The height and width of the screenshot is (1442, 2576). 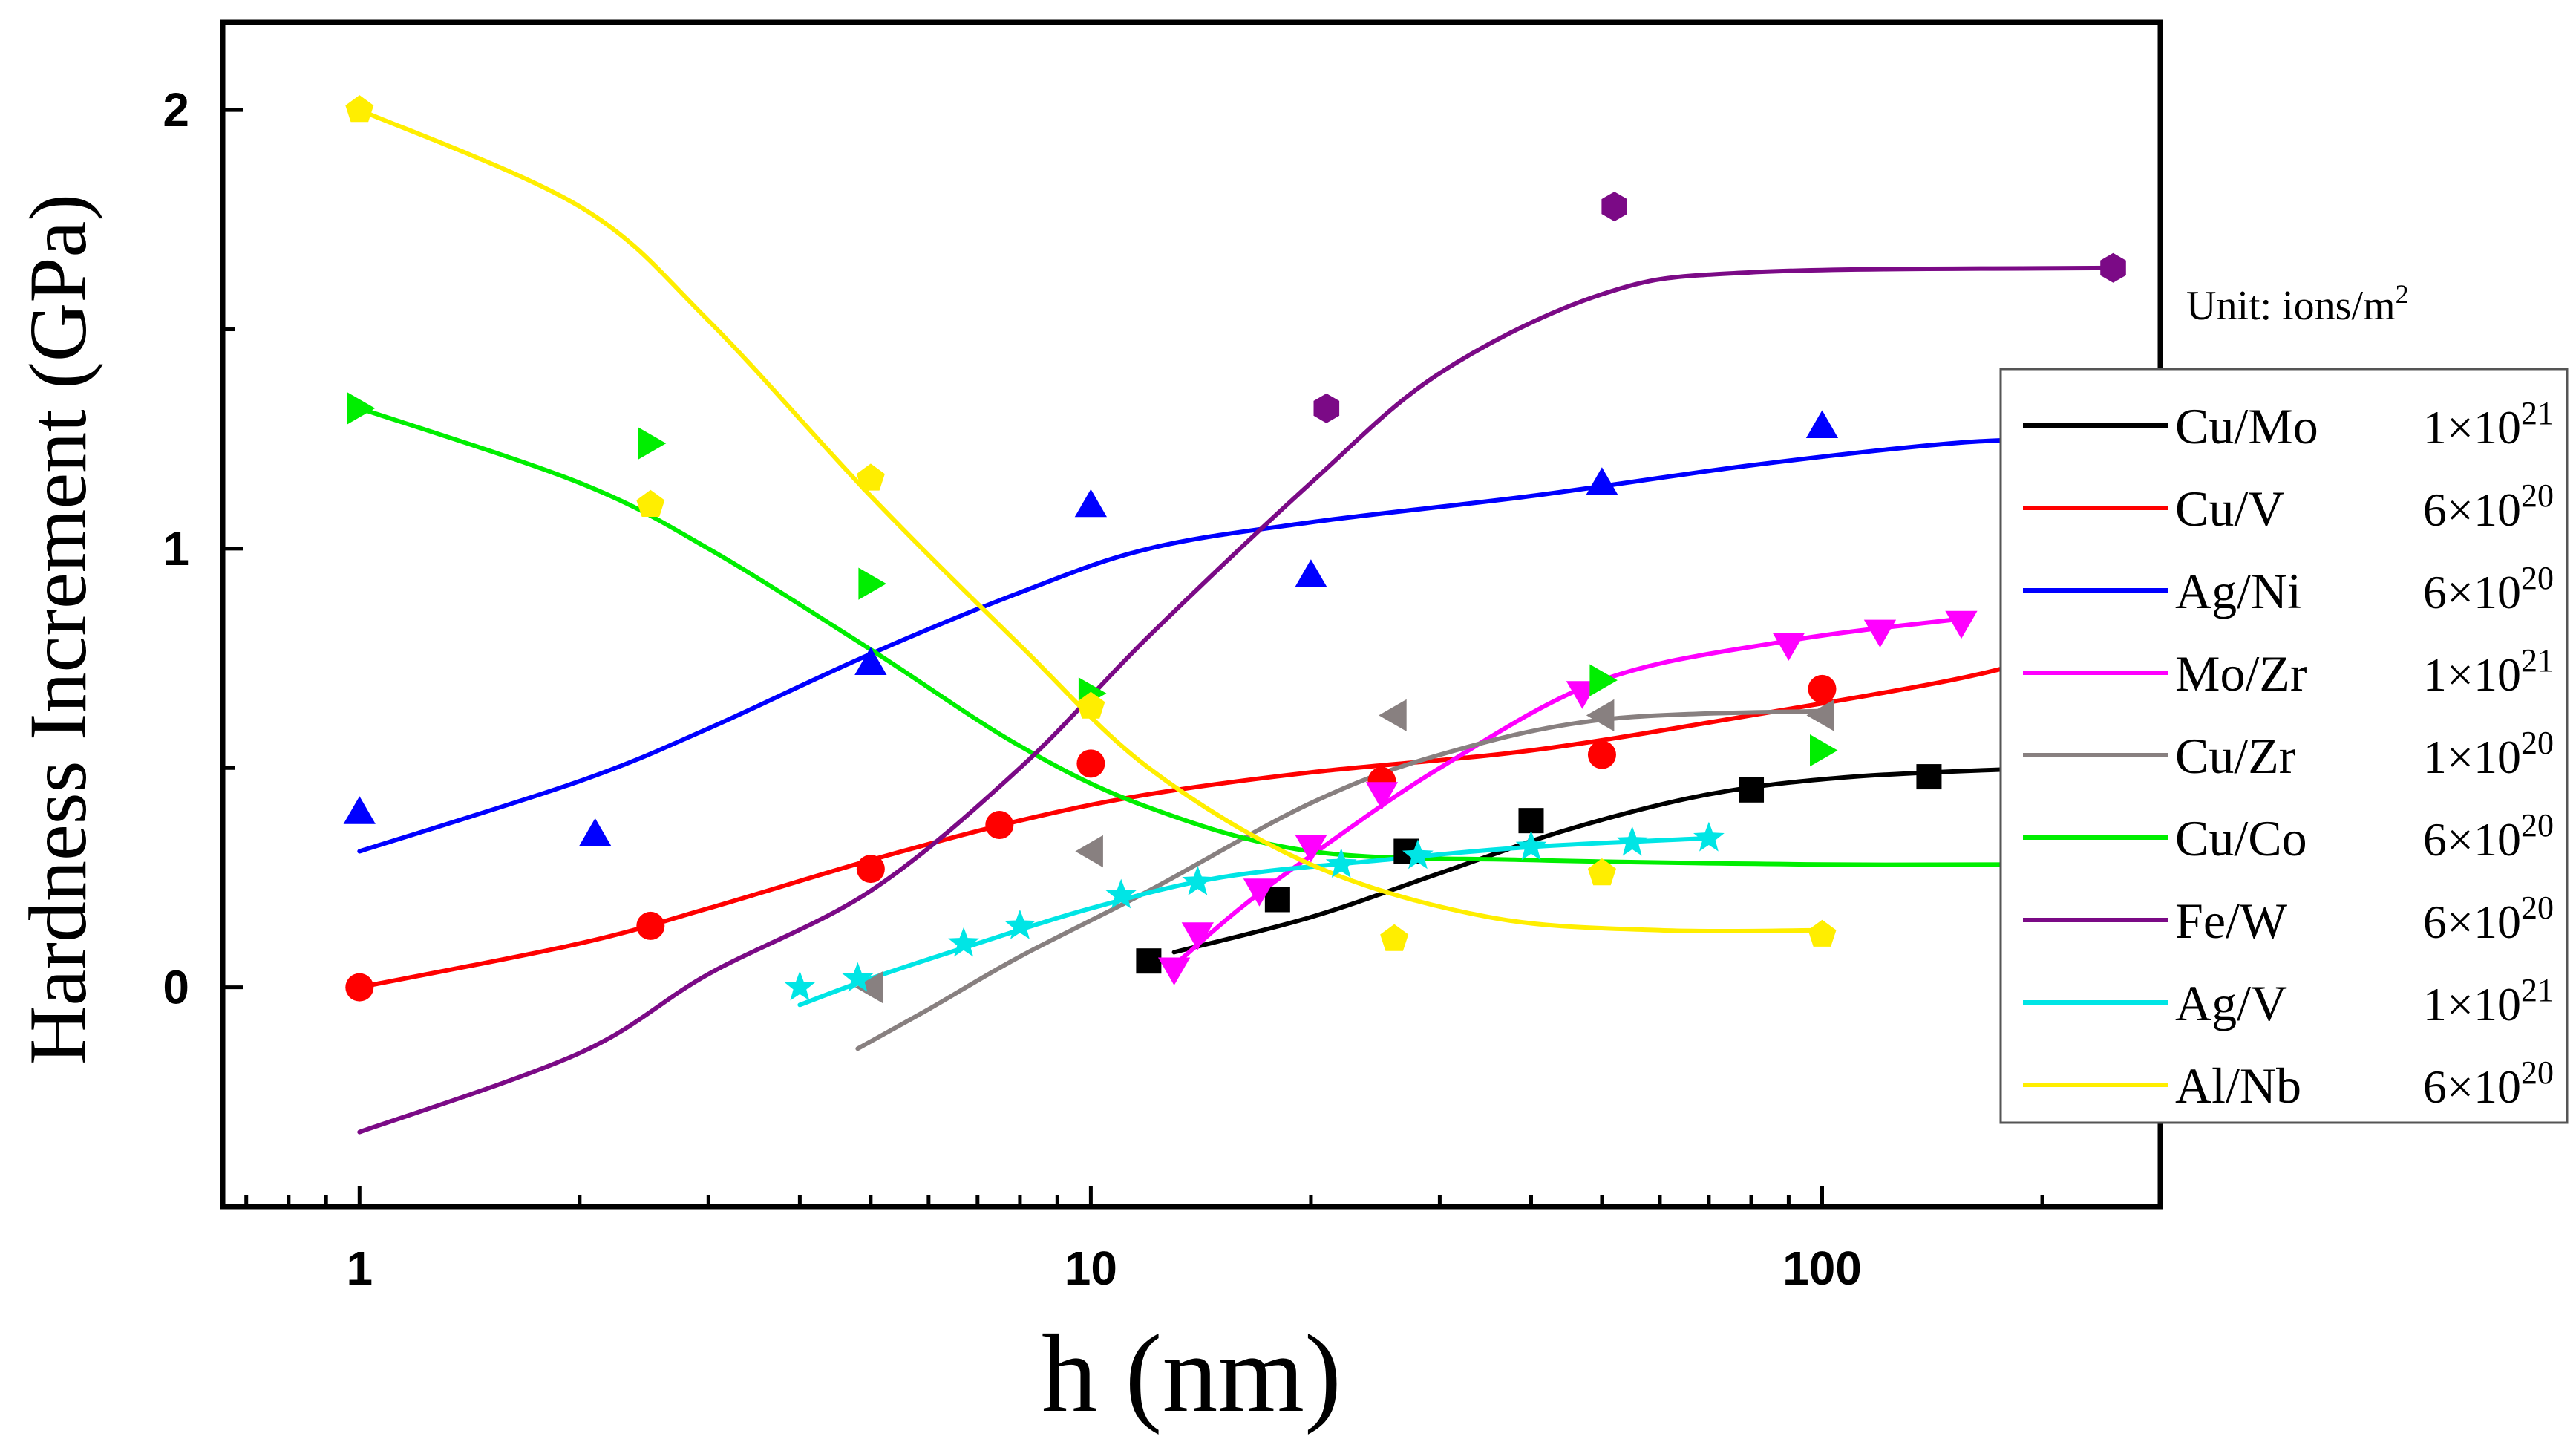 What do you see at coordinates (1091, 1268) in the screenshot?
I see `x-tick-label: 10` at bounding box center [1091, 1268].